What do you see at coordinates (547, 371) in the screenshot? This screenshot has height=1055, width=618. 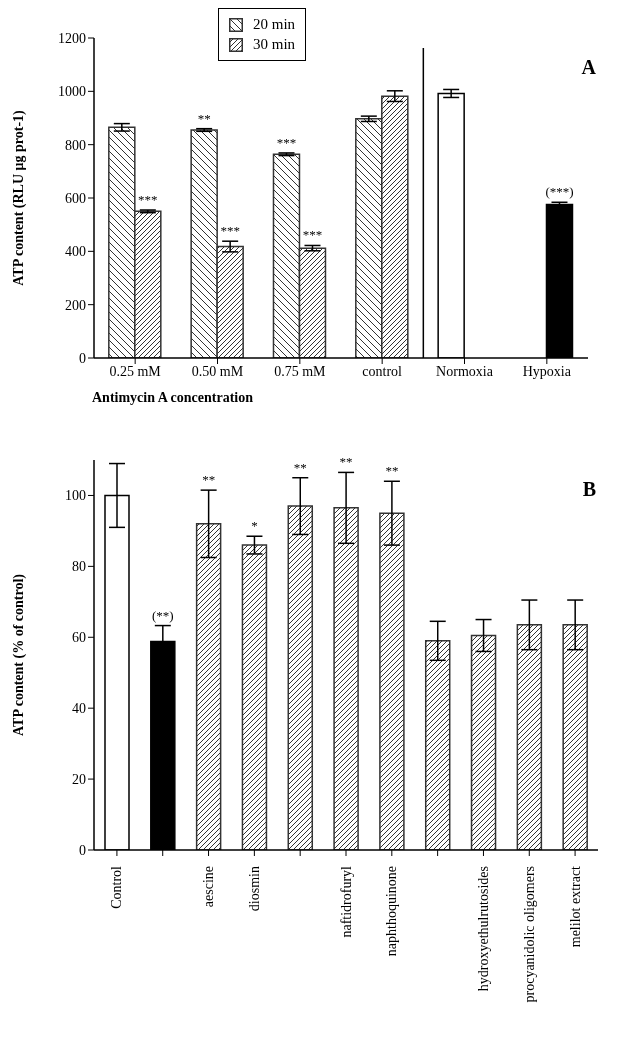 I see `x-tick-label: Hypoxia` at bounding box center [547, 371].